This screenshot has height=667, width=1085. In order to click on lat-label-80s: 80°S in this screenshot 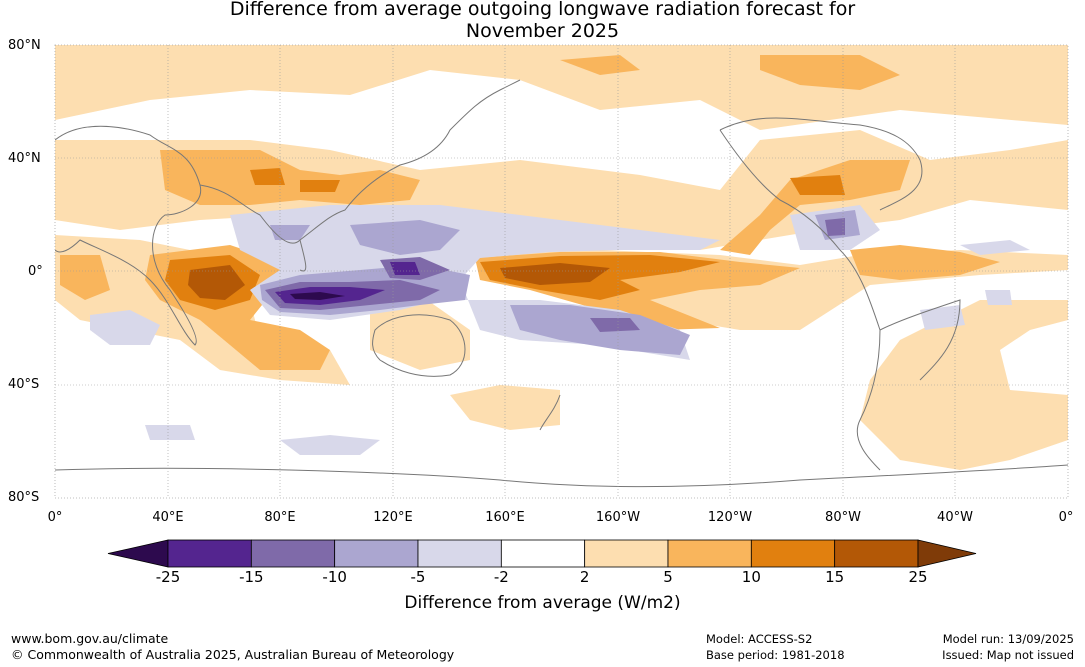, I will do `click(24, 497)`.